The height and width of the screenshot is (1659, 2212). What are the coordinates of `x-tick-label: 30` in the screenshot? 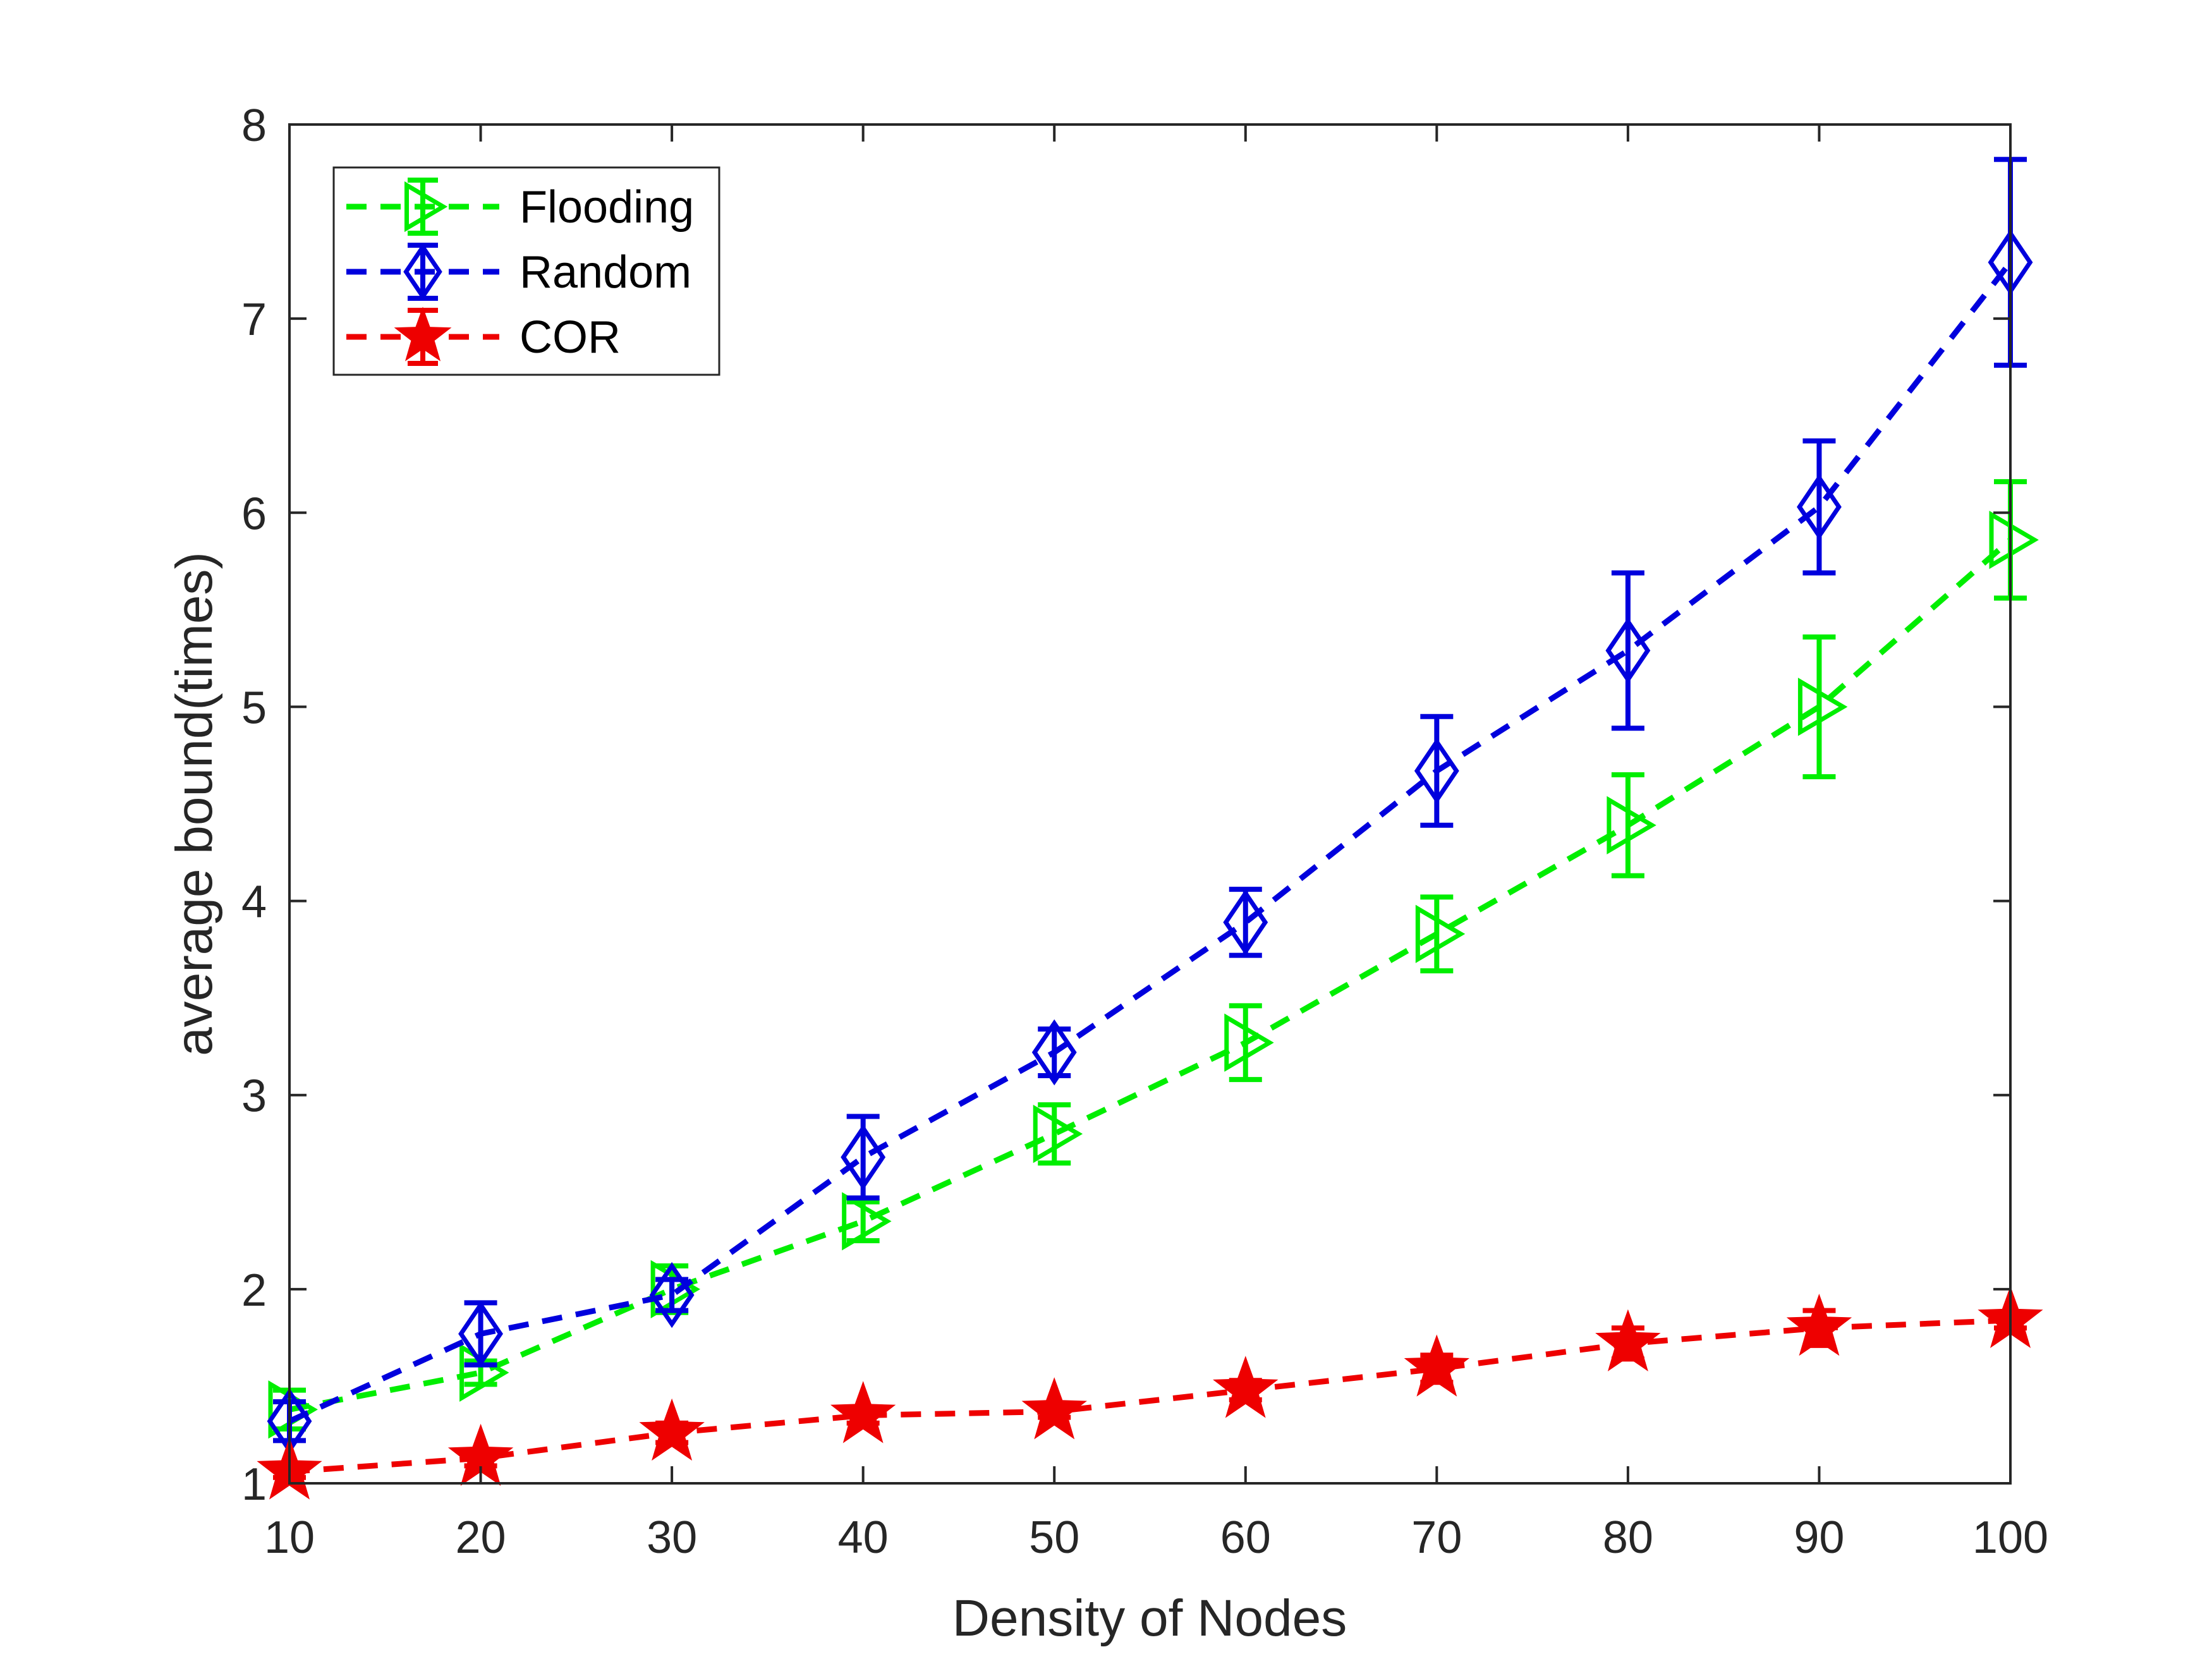 It's located at (672, 1537).